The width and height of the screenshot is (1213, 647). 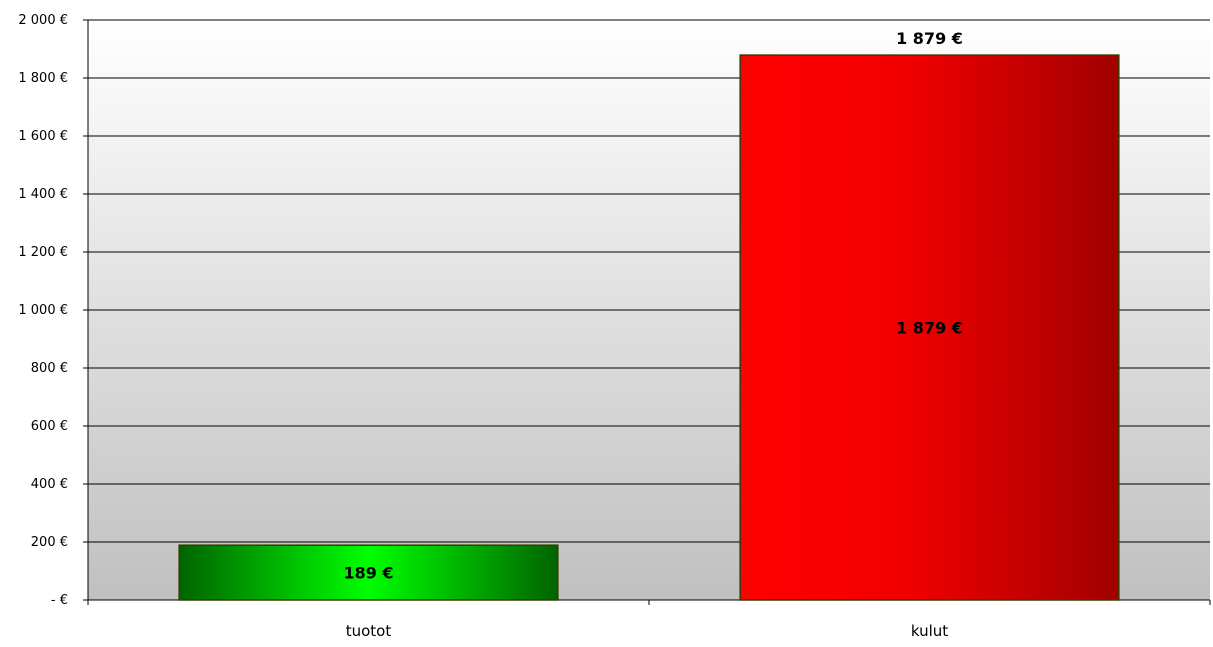 I want to click on y-tick-label: 1 800 €, so click(x=43, y=78).